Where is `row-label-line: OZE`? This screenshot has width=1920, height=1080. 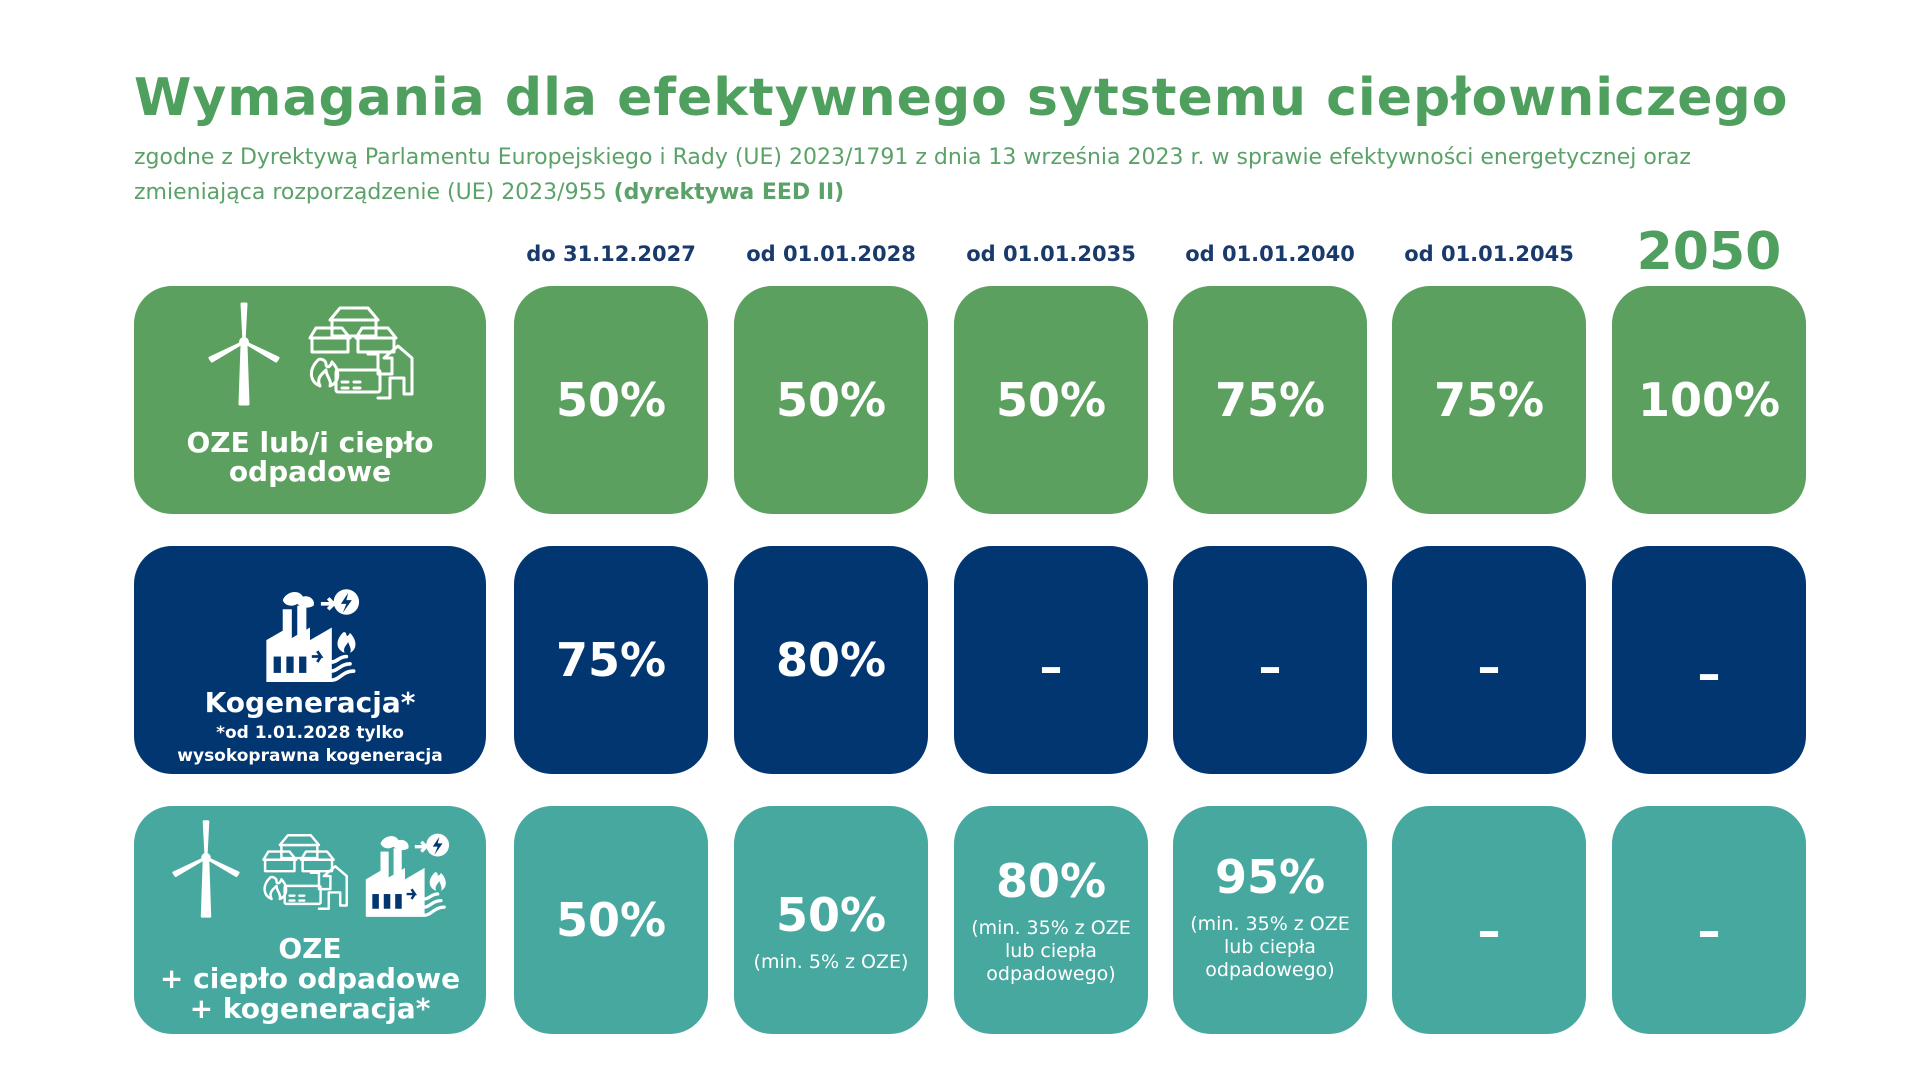 row-label-line: OZE is located at coordinates (310, 948).